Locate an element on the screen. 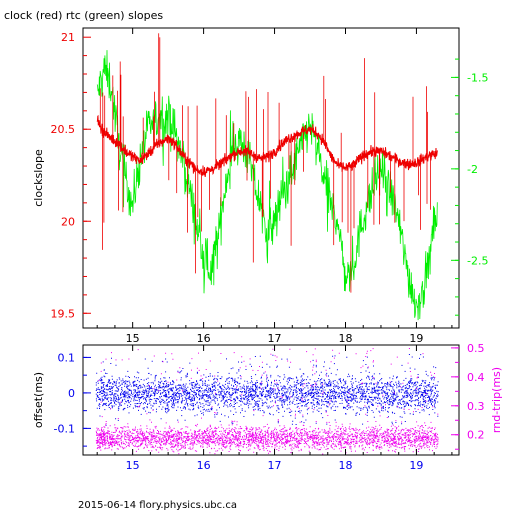  bottom-right-y-ticks: 0.5 0.4 0.3 0.2 is located at coordinates (468, 396).